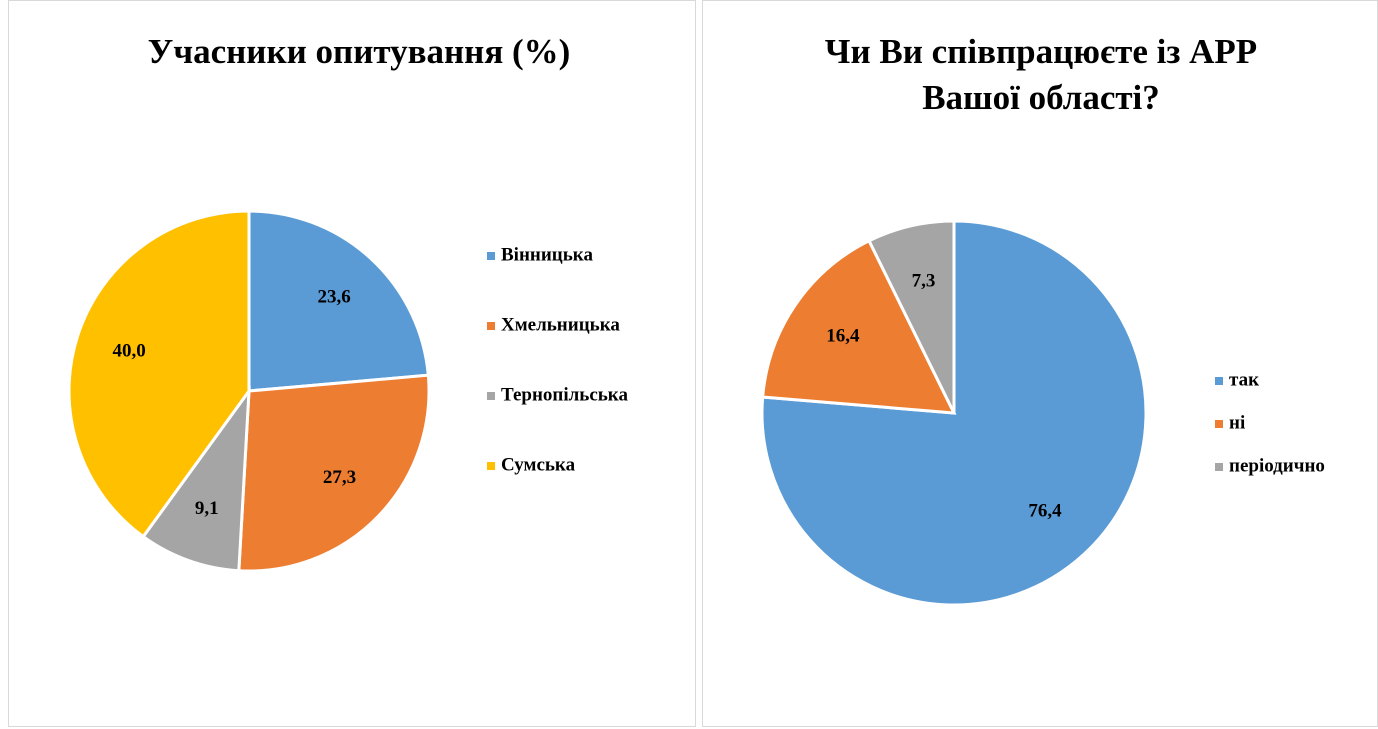 Image resolution: width=1378 pixels, height=729 pixels. Describe the element at coordinates (1041, 74) in the screenshot. I see `chart-title: Чи Ви співпрацюєте із АРР Вашої області?` at that location.